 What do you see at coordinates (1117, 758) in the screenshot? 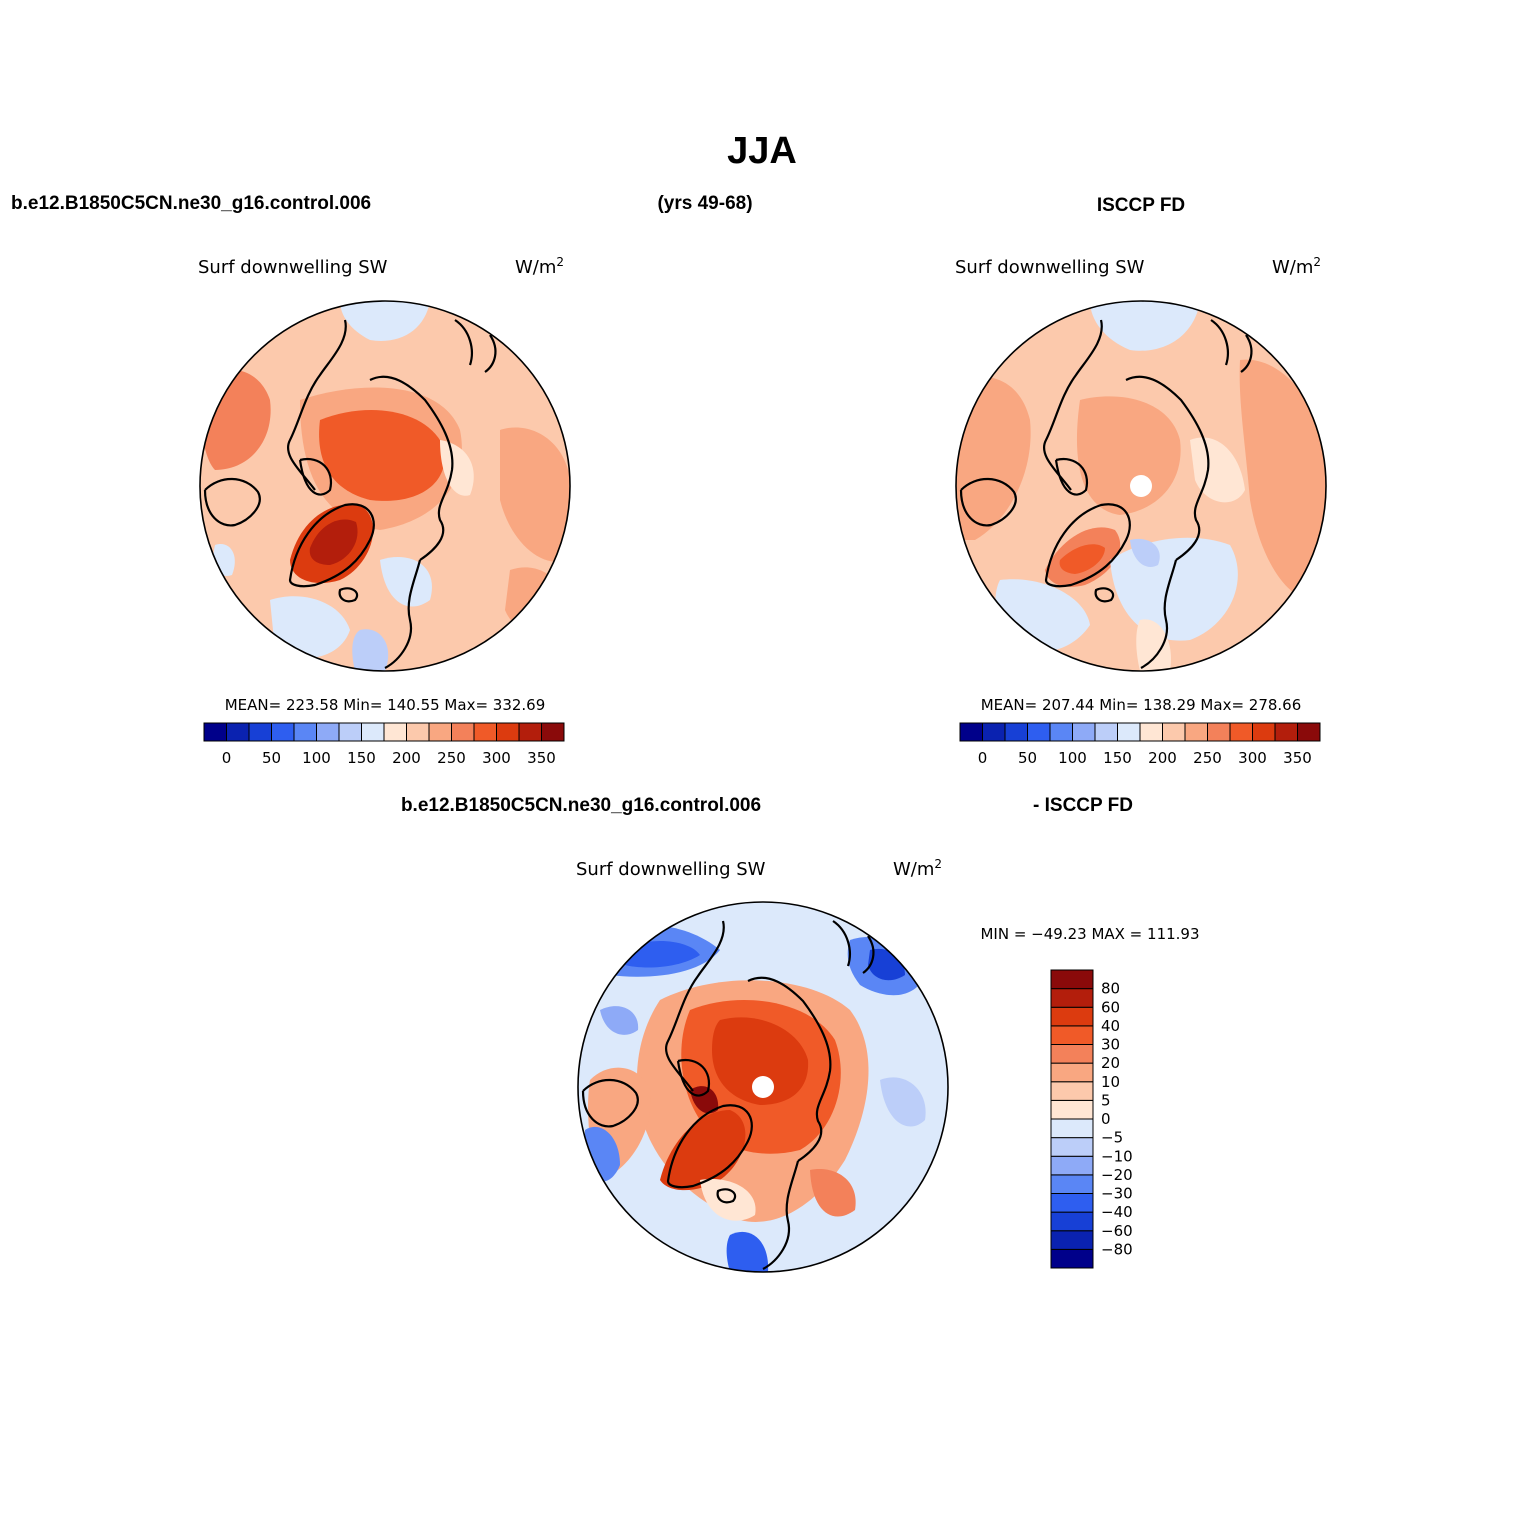
I see `obs-colorbar-tick-label: 150` at bounding box center [1117, 758].